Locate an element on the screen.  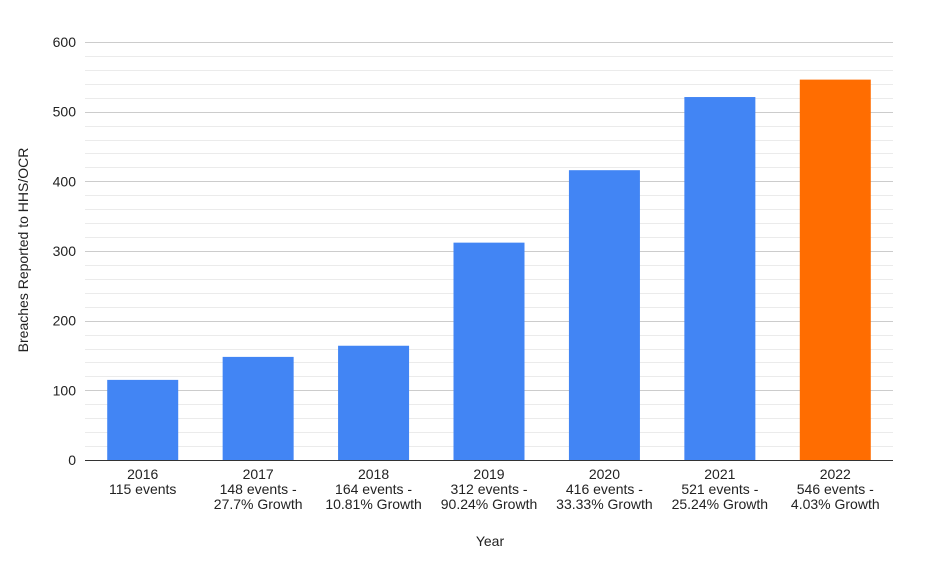
x-category-label: 2018 164 events -10.81% Growth is located at coordinates (373, 489).